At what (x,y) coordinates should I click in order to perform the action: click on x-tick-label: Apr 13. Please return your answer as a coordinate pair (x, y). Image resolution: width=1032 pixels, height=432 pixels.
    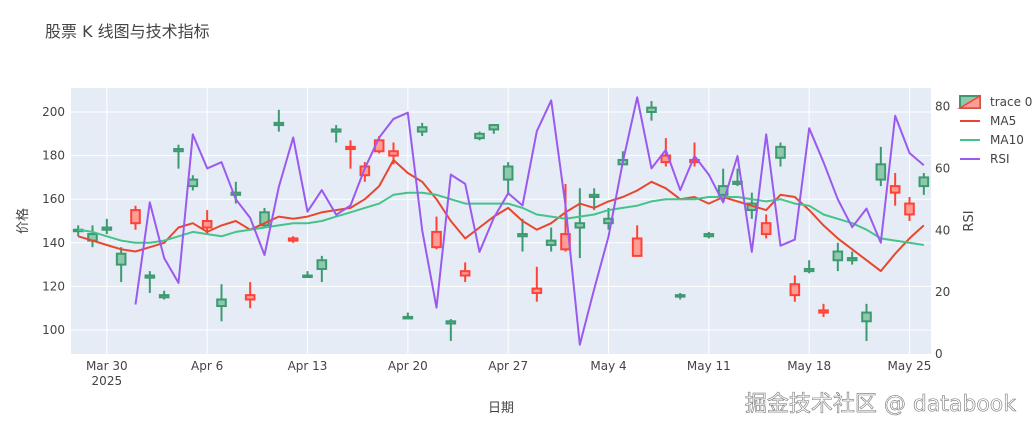
    Looking at the image, I should click on (308, 366).